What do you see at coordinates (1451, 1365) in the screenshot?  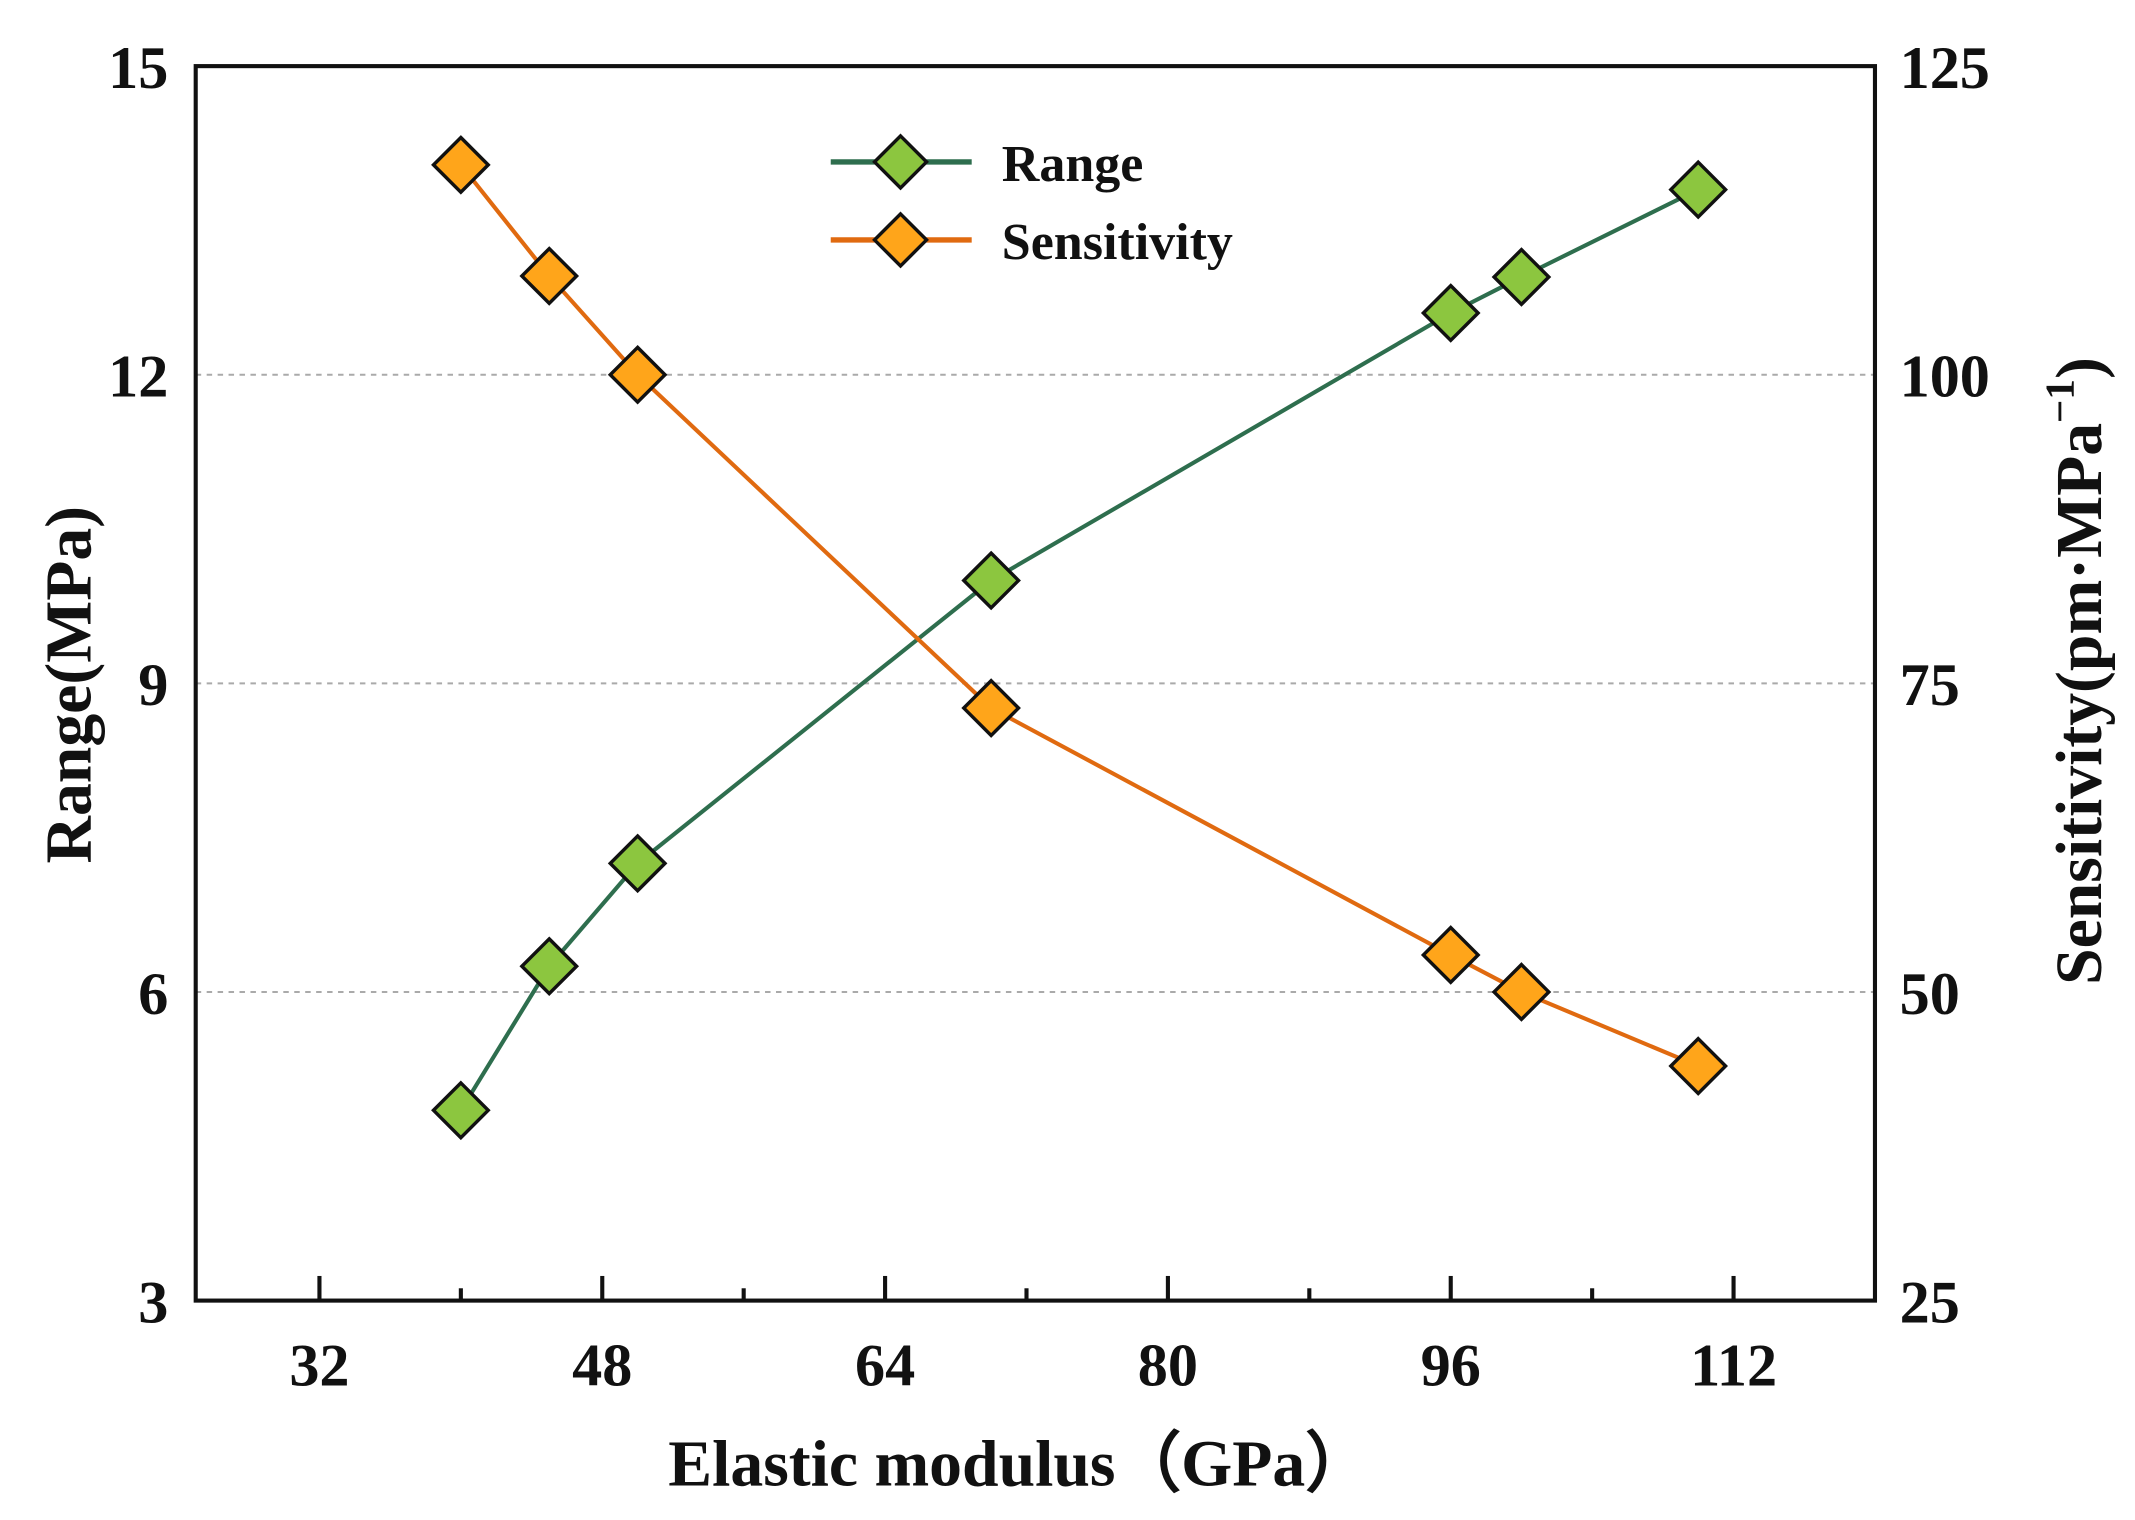 I see `x-tick-label: 96` at bounding box center [1451, 1365].